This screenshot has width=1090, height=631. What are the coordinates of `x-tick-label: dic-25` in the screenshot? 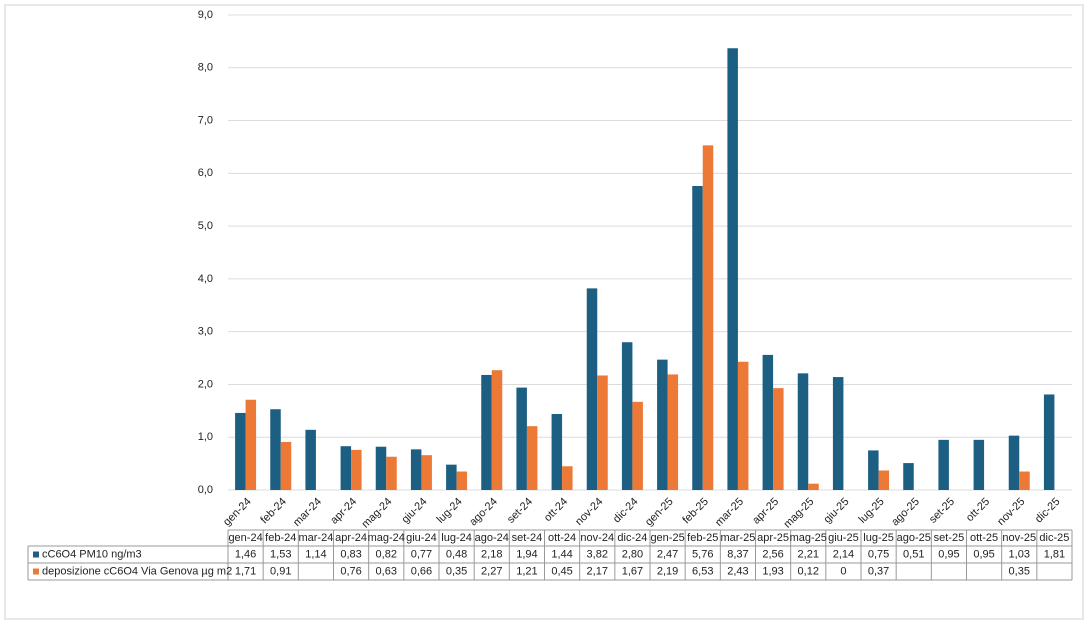 It's located at (1048, 511).